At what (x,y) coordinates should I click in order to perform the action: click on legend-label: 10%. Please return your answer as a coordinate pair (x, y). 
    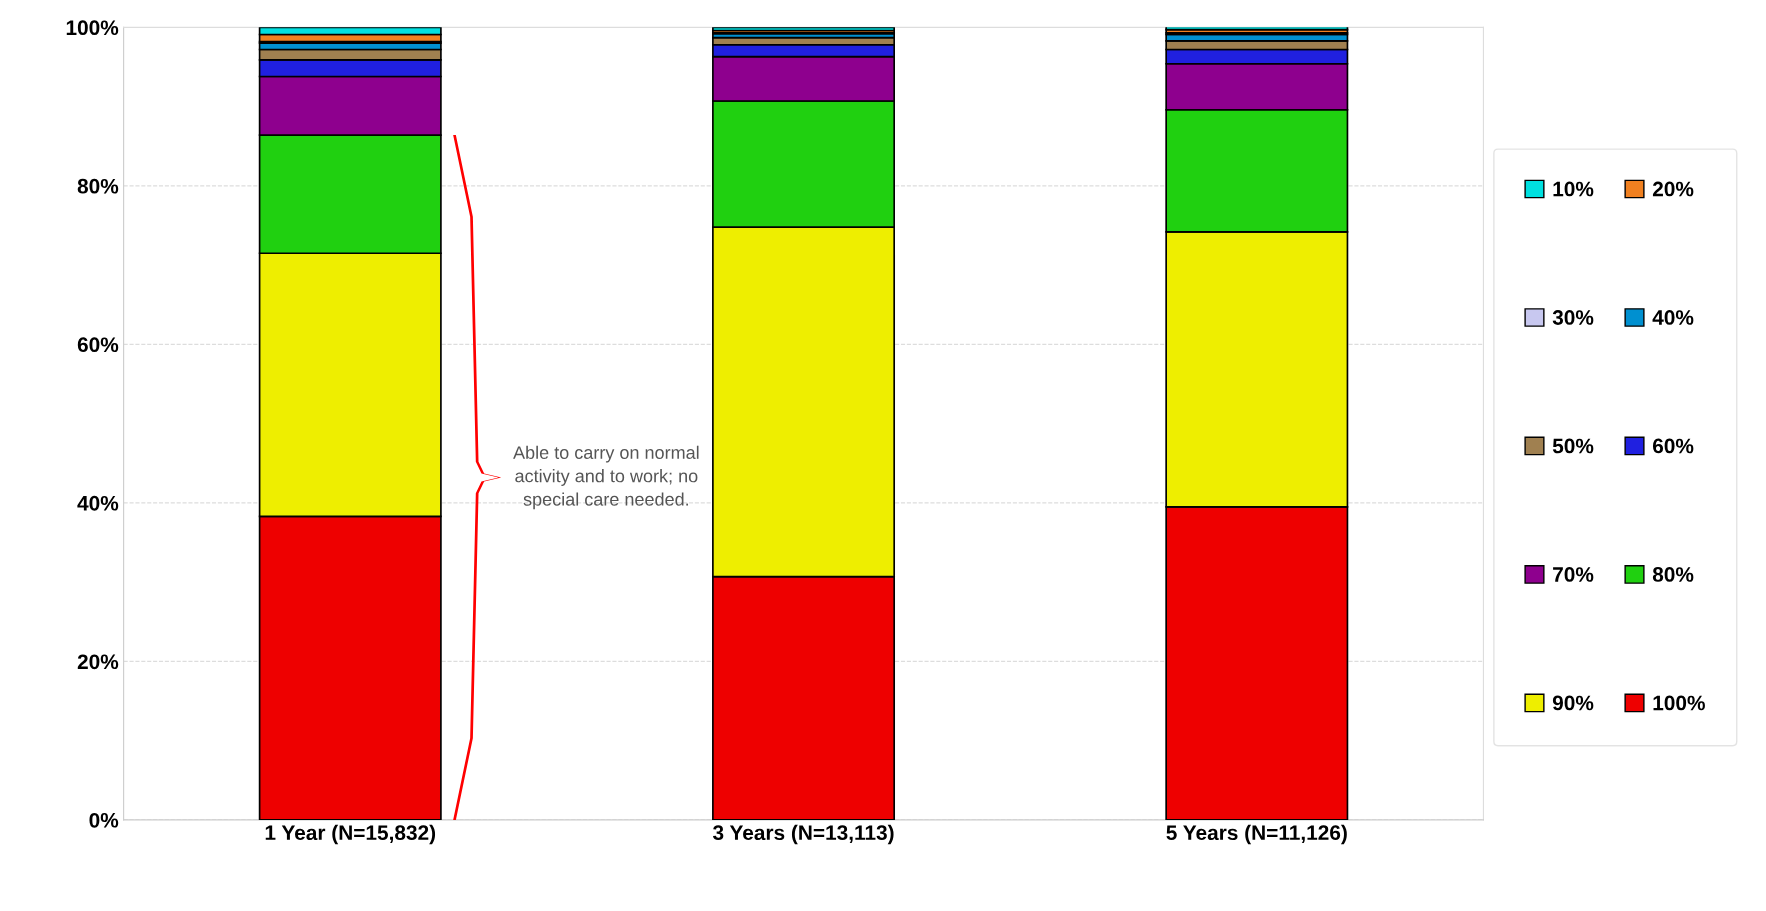
    Looking at the image, I should click on (1573, 189).